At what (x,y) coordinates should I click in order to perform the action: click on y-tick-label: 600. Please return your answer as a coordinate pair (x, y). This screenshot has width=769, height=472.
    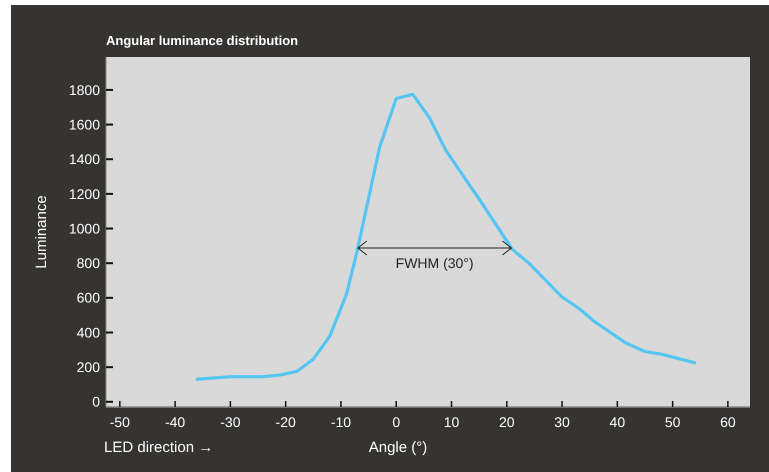
    Looking at the image, I should click on (88, 298).